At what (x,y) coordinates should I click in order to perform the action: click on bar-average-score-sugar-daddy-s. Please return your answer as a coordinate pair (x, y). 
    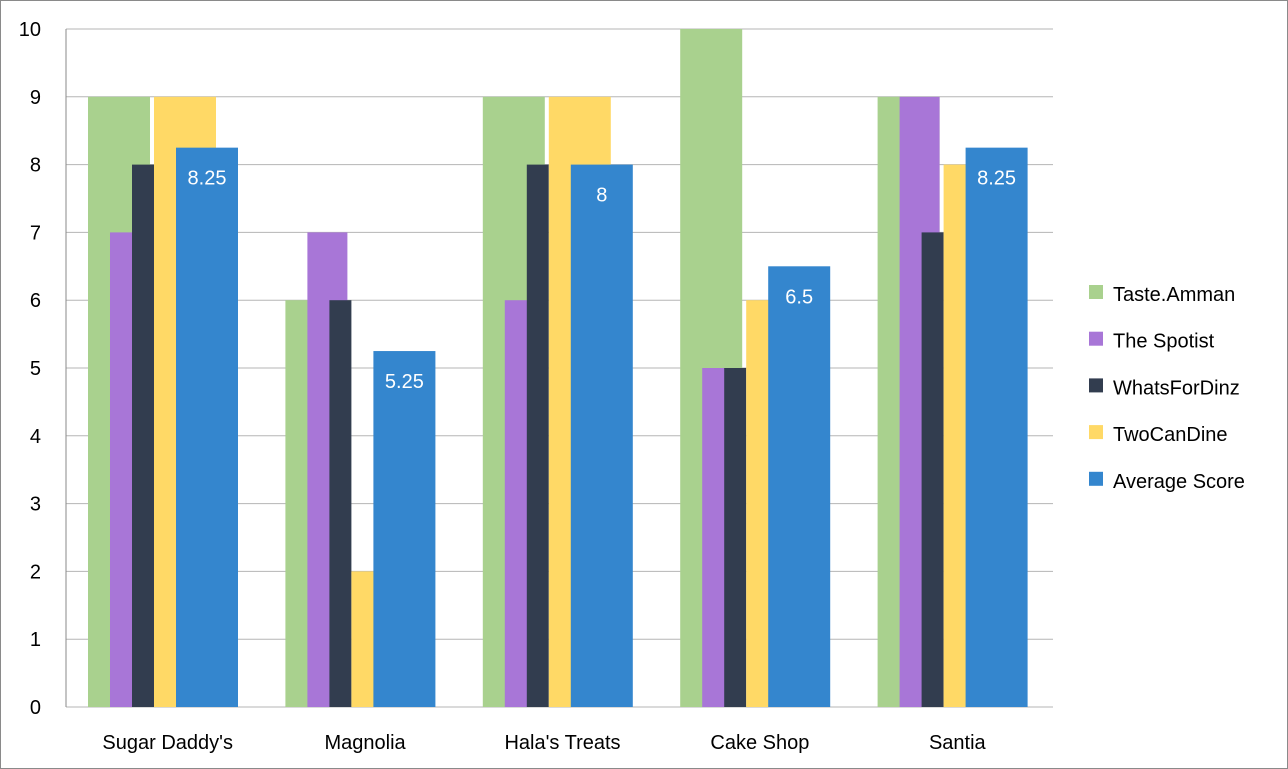
    Looking at the image, I should click on (207, 427).